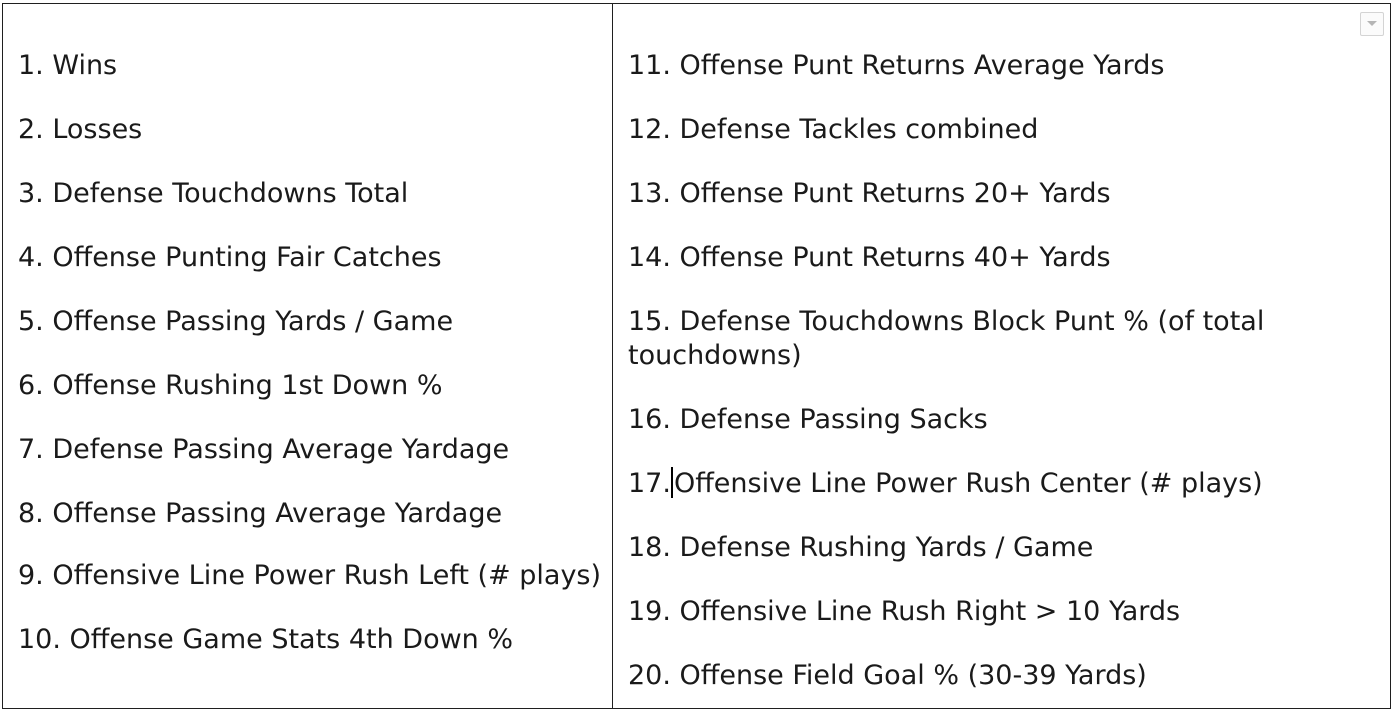  I want to click on list-item: 5. Offense Passing Yards / Game, so click(236, 321).